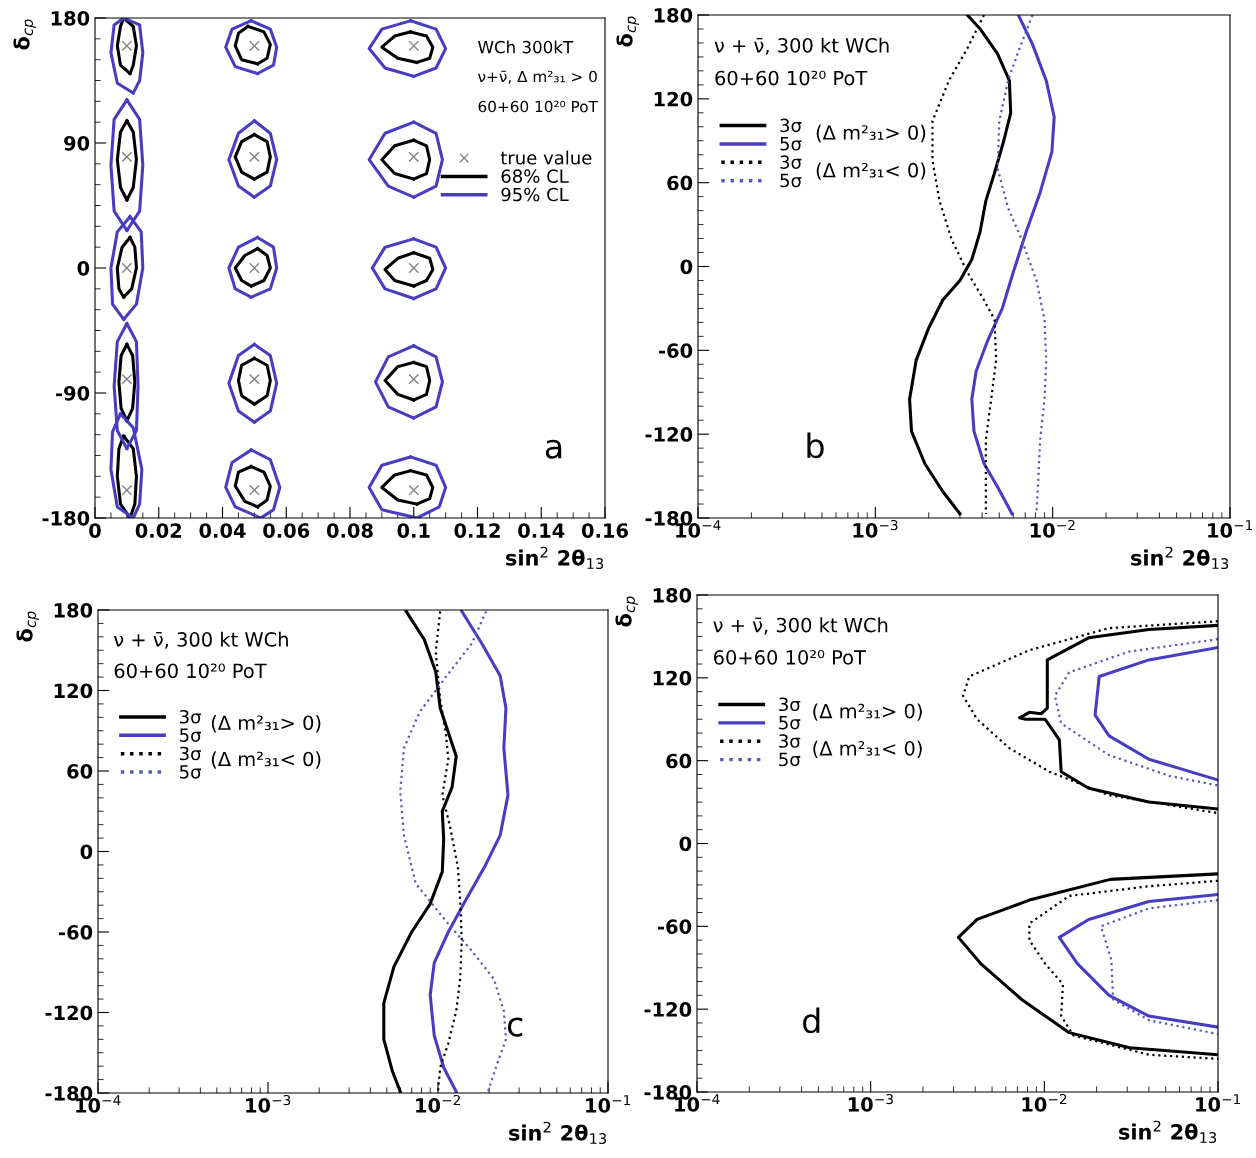 Image resolution: width=1256 pixels, height=1158 pixels. Describe the element at coordinates (553, 449) in the screenshot. I see `annotation: a` at that location.